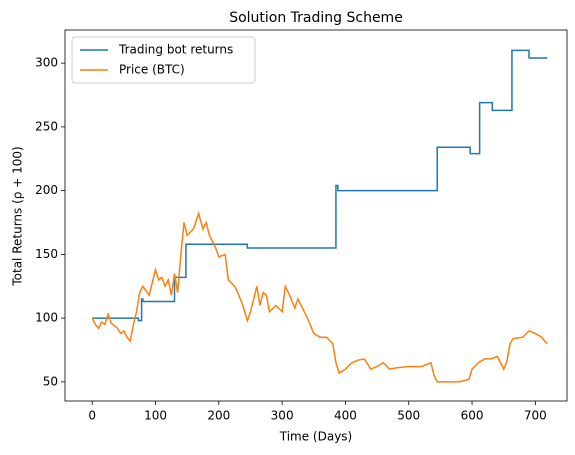 Image resolution: width=575 pixels, height=455 pixels. What do you see at coordinates (535, 416) in the screenshot?
I see `x-tick-label: 700` at bounding box center [535, 416].